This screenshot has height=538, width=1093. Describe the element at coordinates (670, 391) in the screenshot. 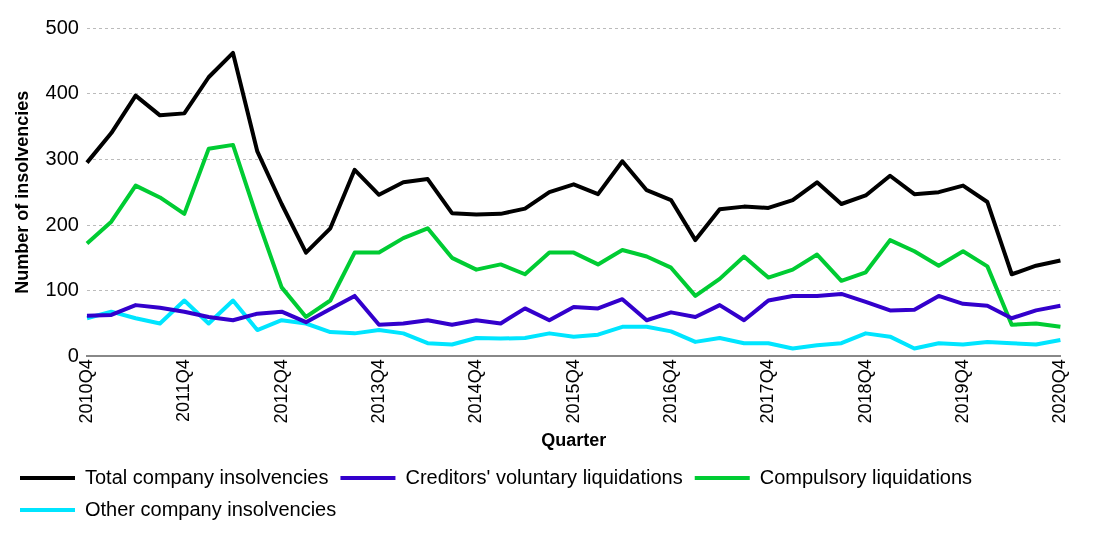

I see `x-tick-label: 2016Q4` at that location.